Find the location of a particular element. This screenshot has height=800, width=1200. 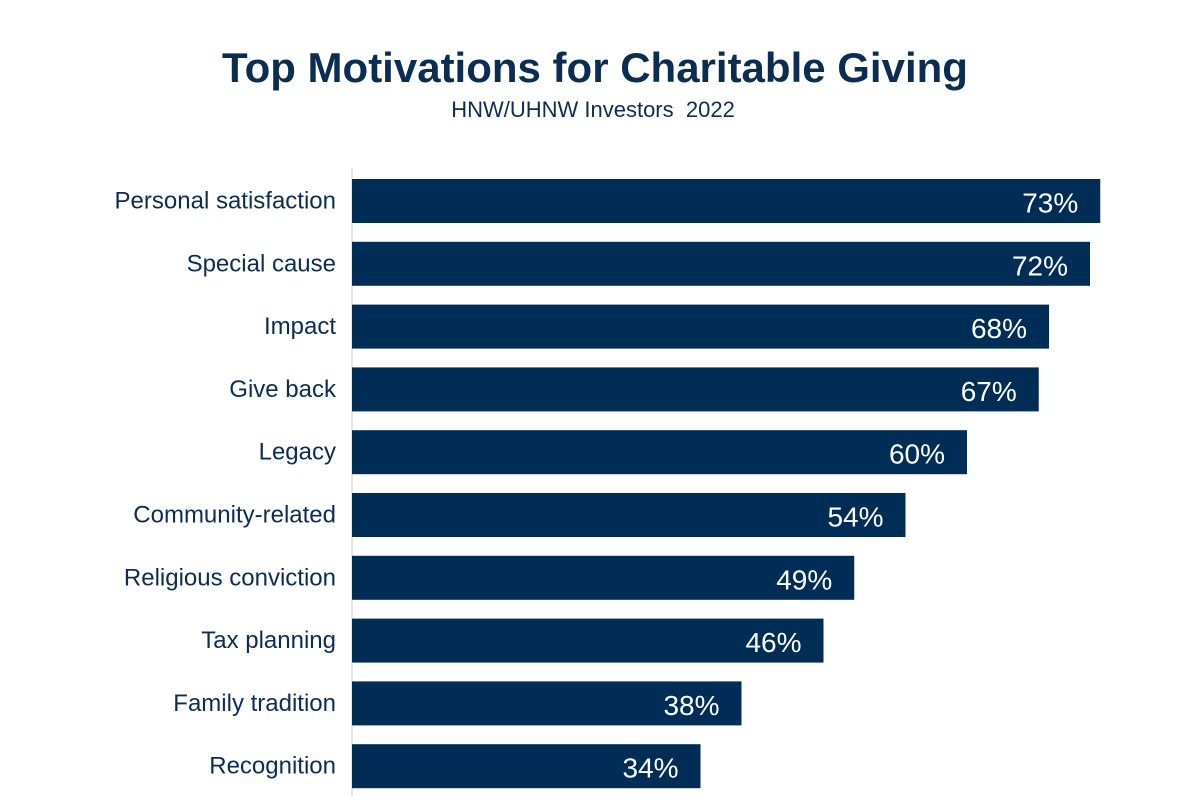

category-label: Recognition is located at coordinates (272, 766).